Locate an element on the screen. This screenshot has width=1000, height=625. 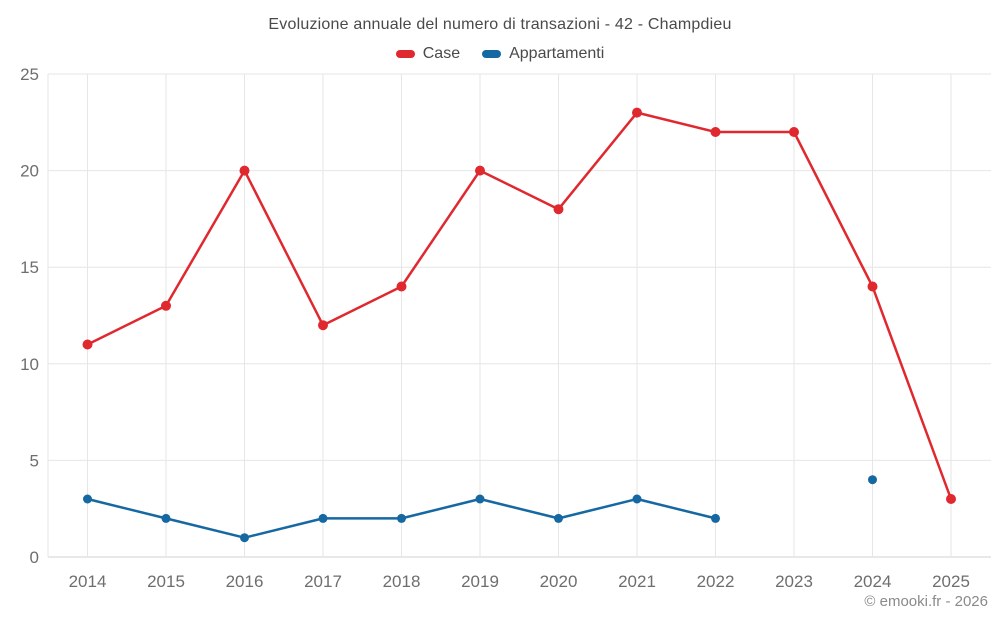
case-series-swatch-icon is located at coordinates (405, 54).